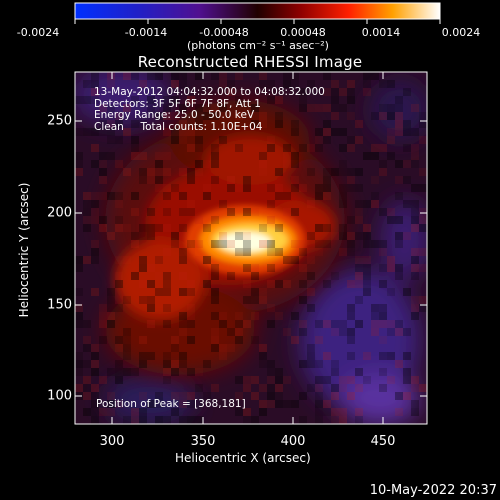  Describe the element at coordinates (257, 11) in the screenshot. I see `colorbar-gradient` at that location.